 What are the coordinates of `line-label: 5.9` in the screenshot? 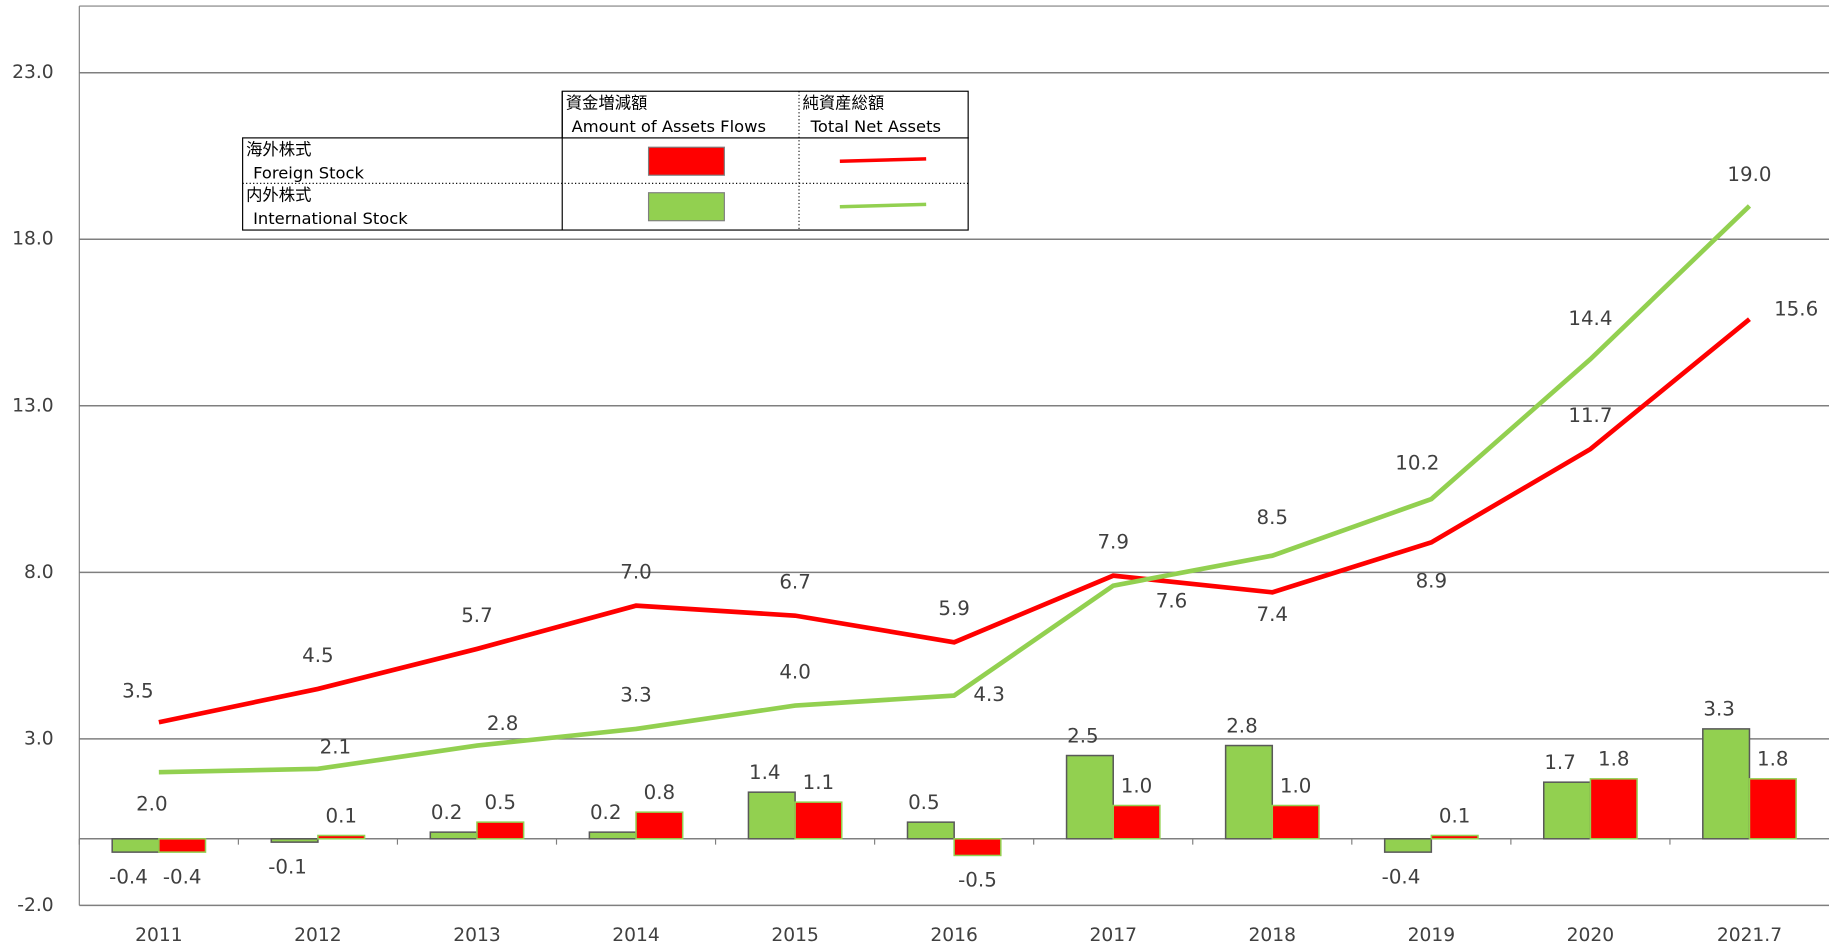 It's located at (954, 608).